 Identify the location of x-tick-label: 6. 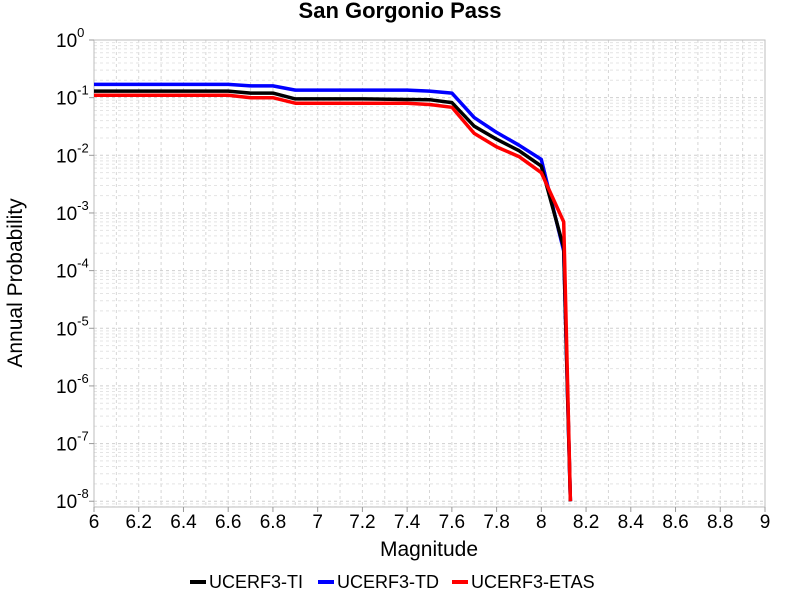
(94, 522).